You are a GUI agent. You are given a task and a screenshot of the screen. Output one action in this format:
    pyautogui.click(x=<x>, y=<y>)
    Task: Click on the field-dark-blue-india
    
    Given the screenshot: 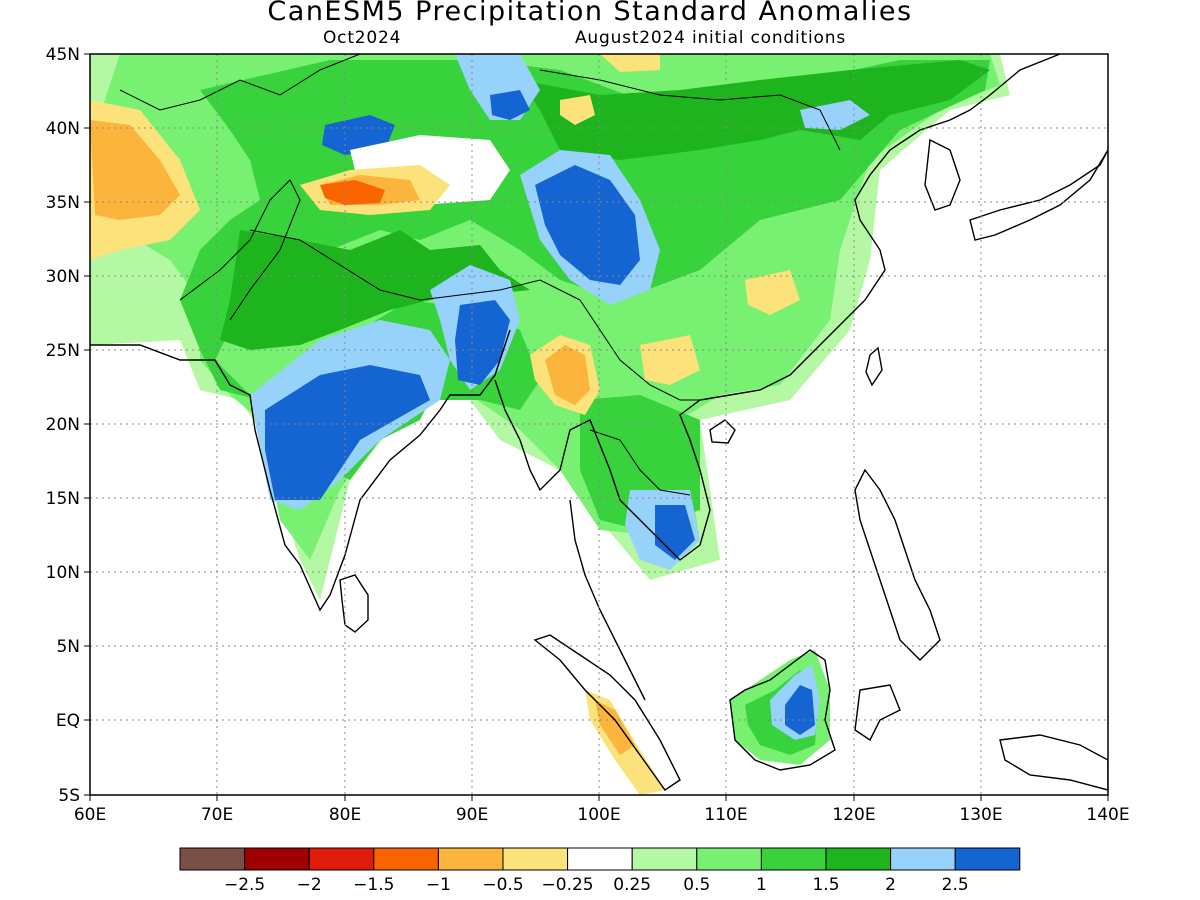 What is the action you would take?
    pyautogui.click(x=347, y=432)
    